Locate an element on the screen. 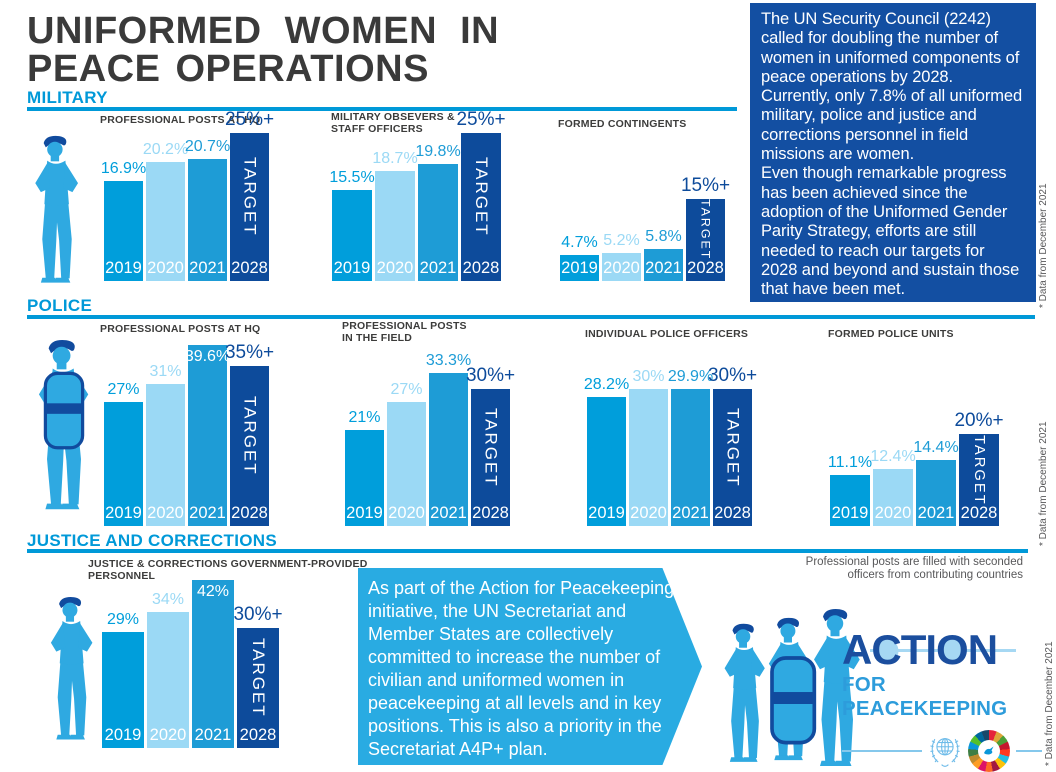 The height and width of the screenshot is (772, 1056). un-emblem-icon is located at coordinates (945, 752).